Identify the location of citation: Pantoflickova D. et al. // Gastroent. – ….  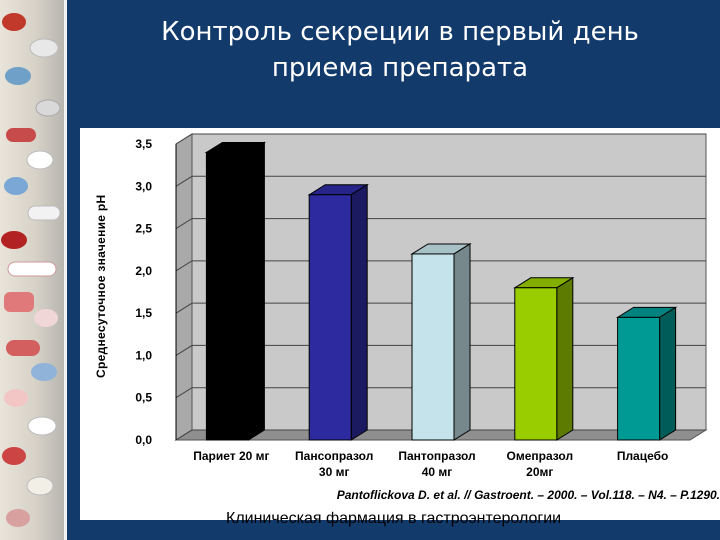
(528, 495).